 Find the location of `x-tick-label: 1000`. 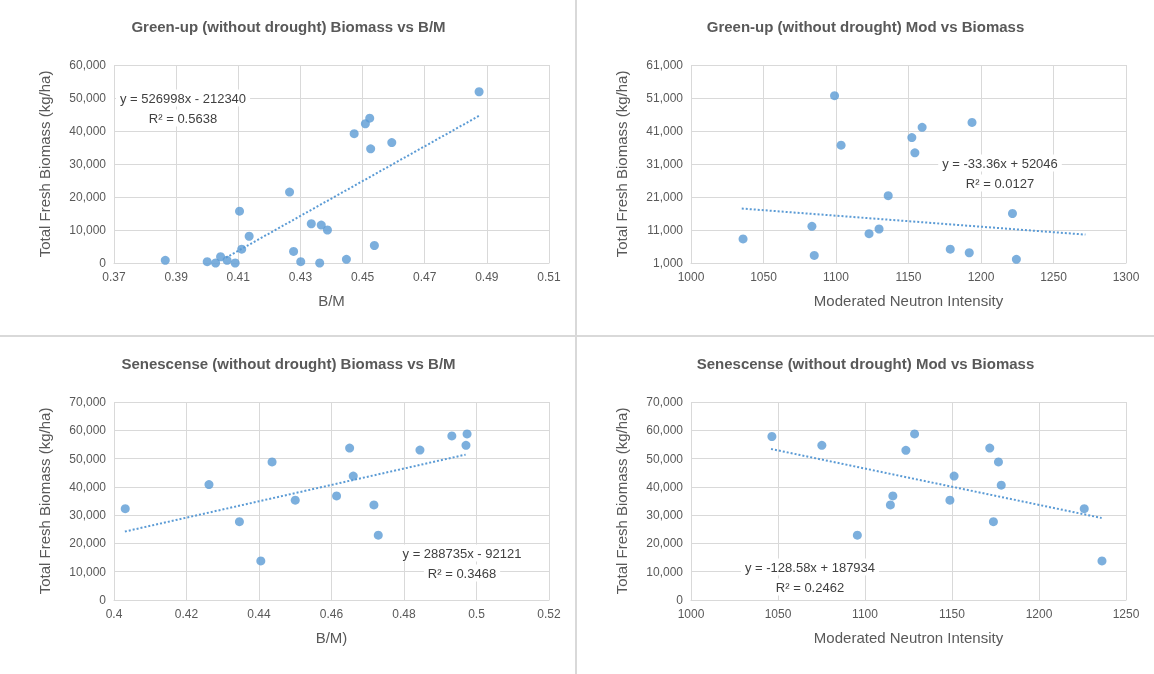

x-tick-label: 1000 is located at coordinates (691, 277).